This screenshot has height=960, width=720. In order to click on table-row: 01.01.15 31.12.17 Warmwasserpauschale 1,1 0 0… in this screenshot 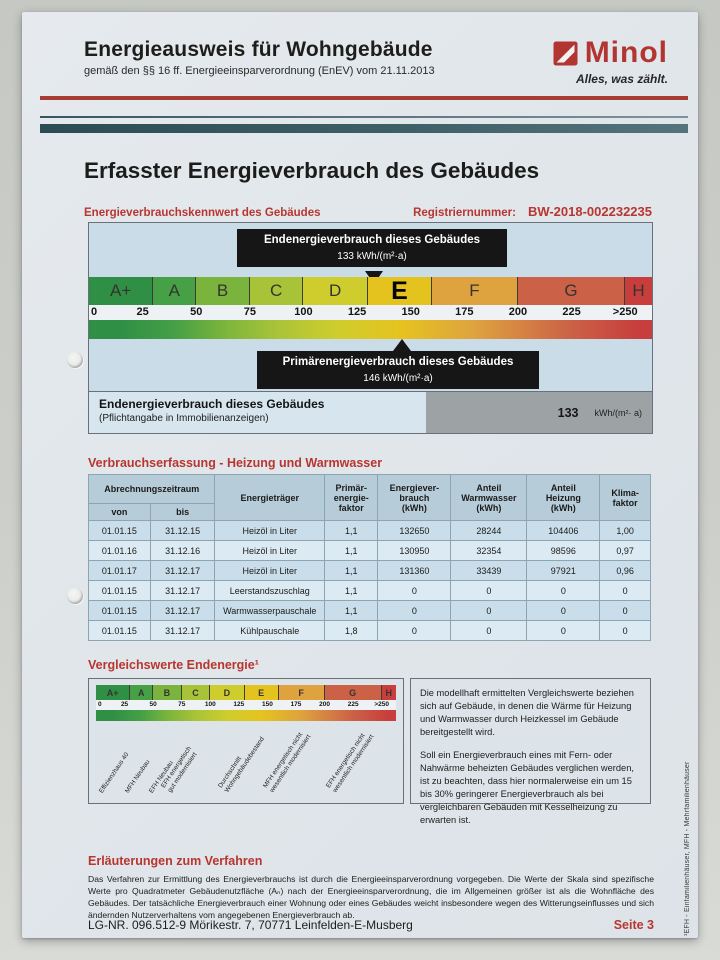, I will do `click(369, 610)`.